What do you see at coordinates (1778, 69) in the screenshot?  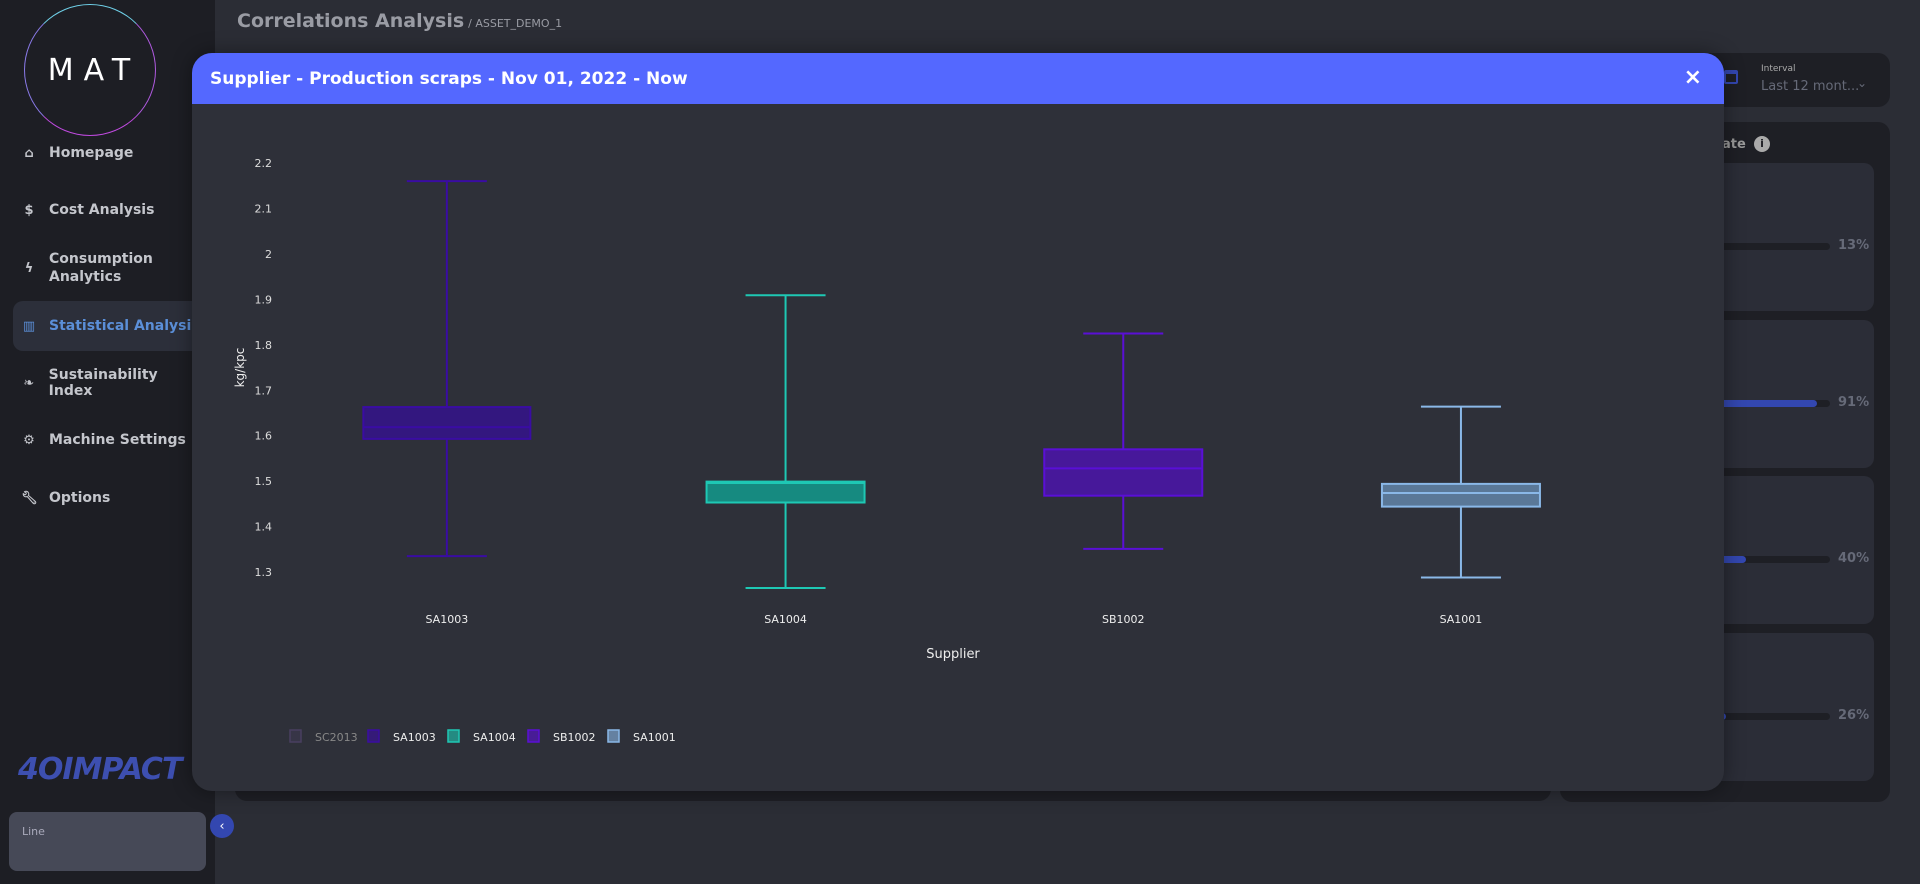 I see `interval-label: Interval` at bounding box center [1778, 69].